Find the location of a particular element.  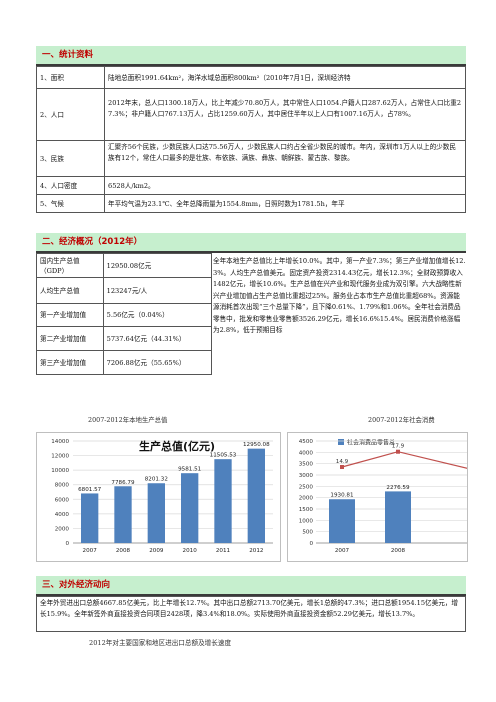

economy-row: 第二产业增加值 5737.64亿元（44.31%） is located at coordinates (124, 338).